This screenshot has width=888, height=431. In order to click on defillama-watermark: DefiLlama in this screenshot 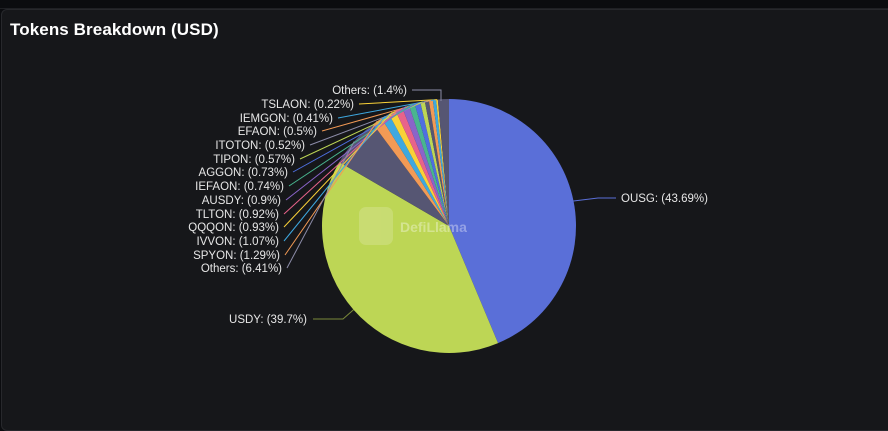, I will do `click(413, 226)`.